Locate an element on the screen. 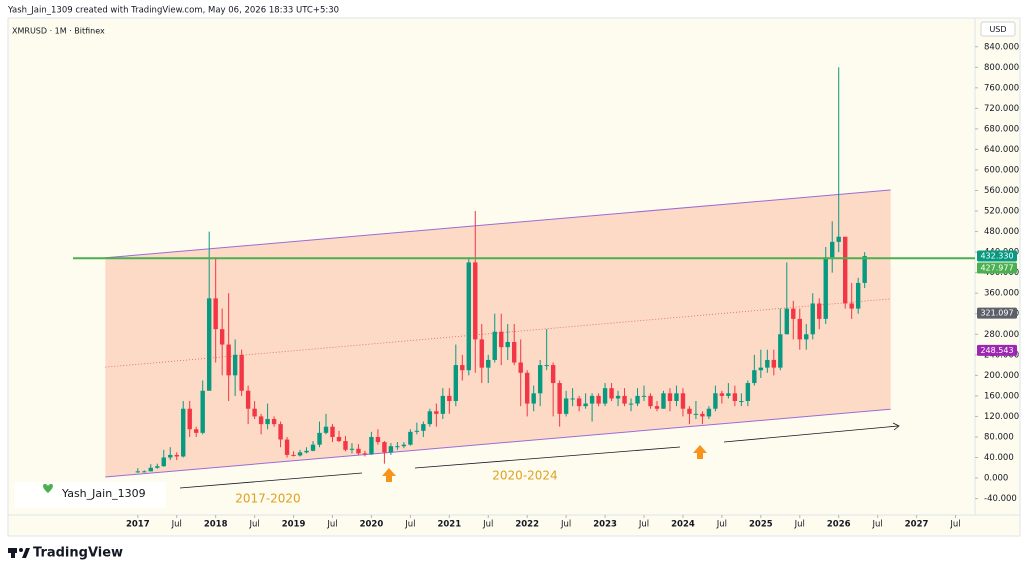 This screenshot has height=574, width=1024. arrow-up-2020 is located at coordinates (389, 475).